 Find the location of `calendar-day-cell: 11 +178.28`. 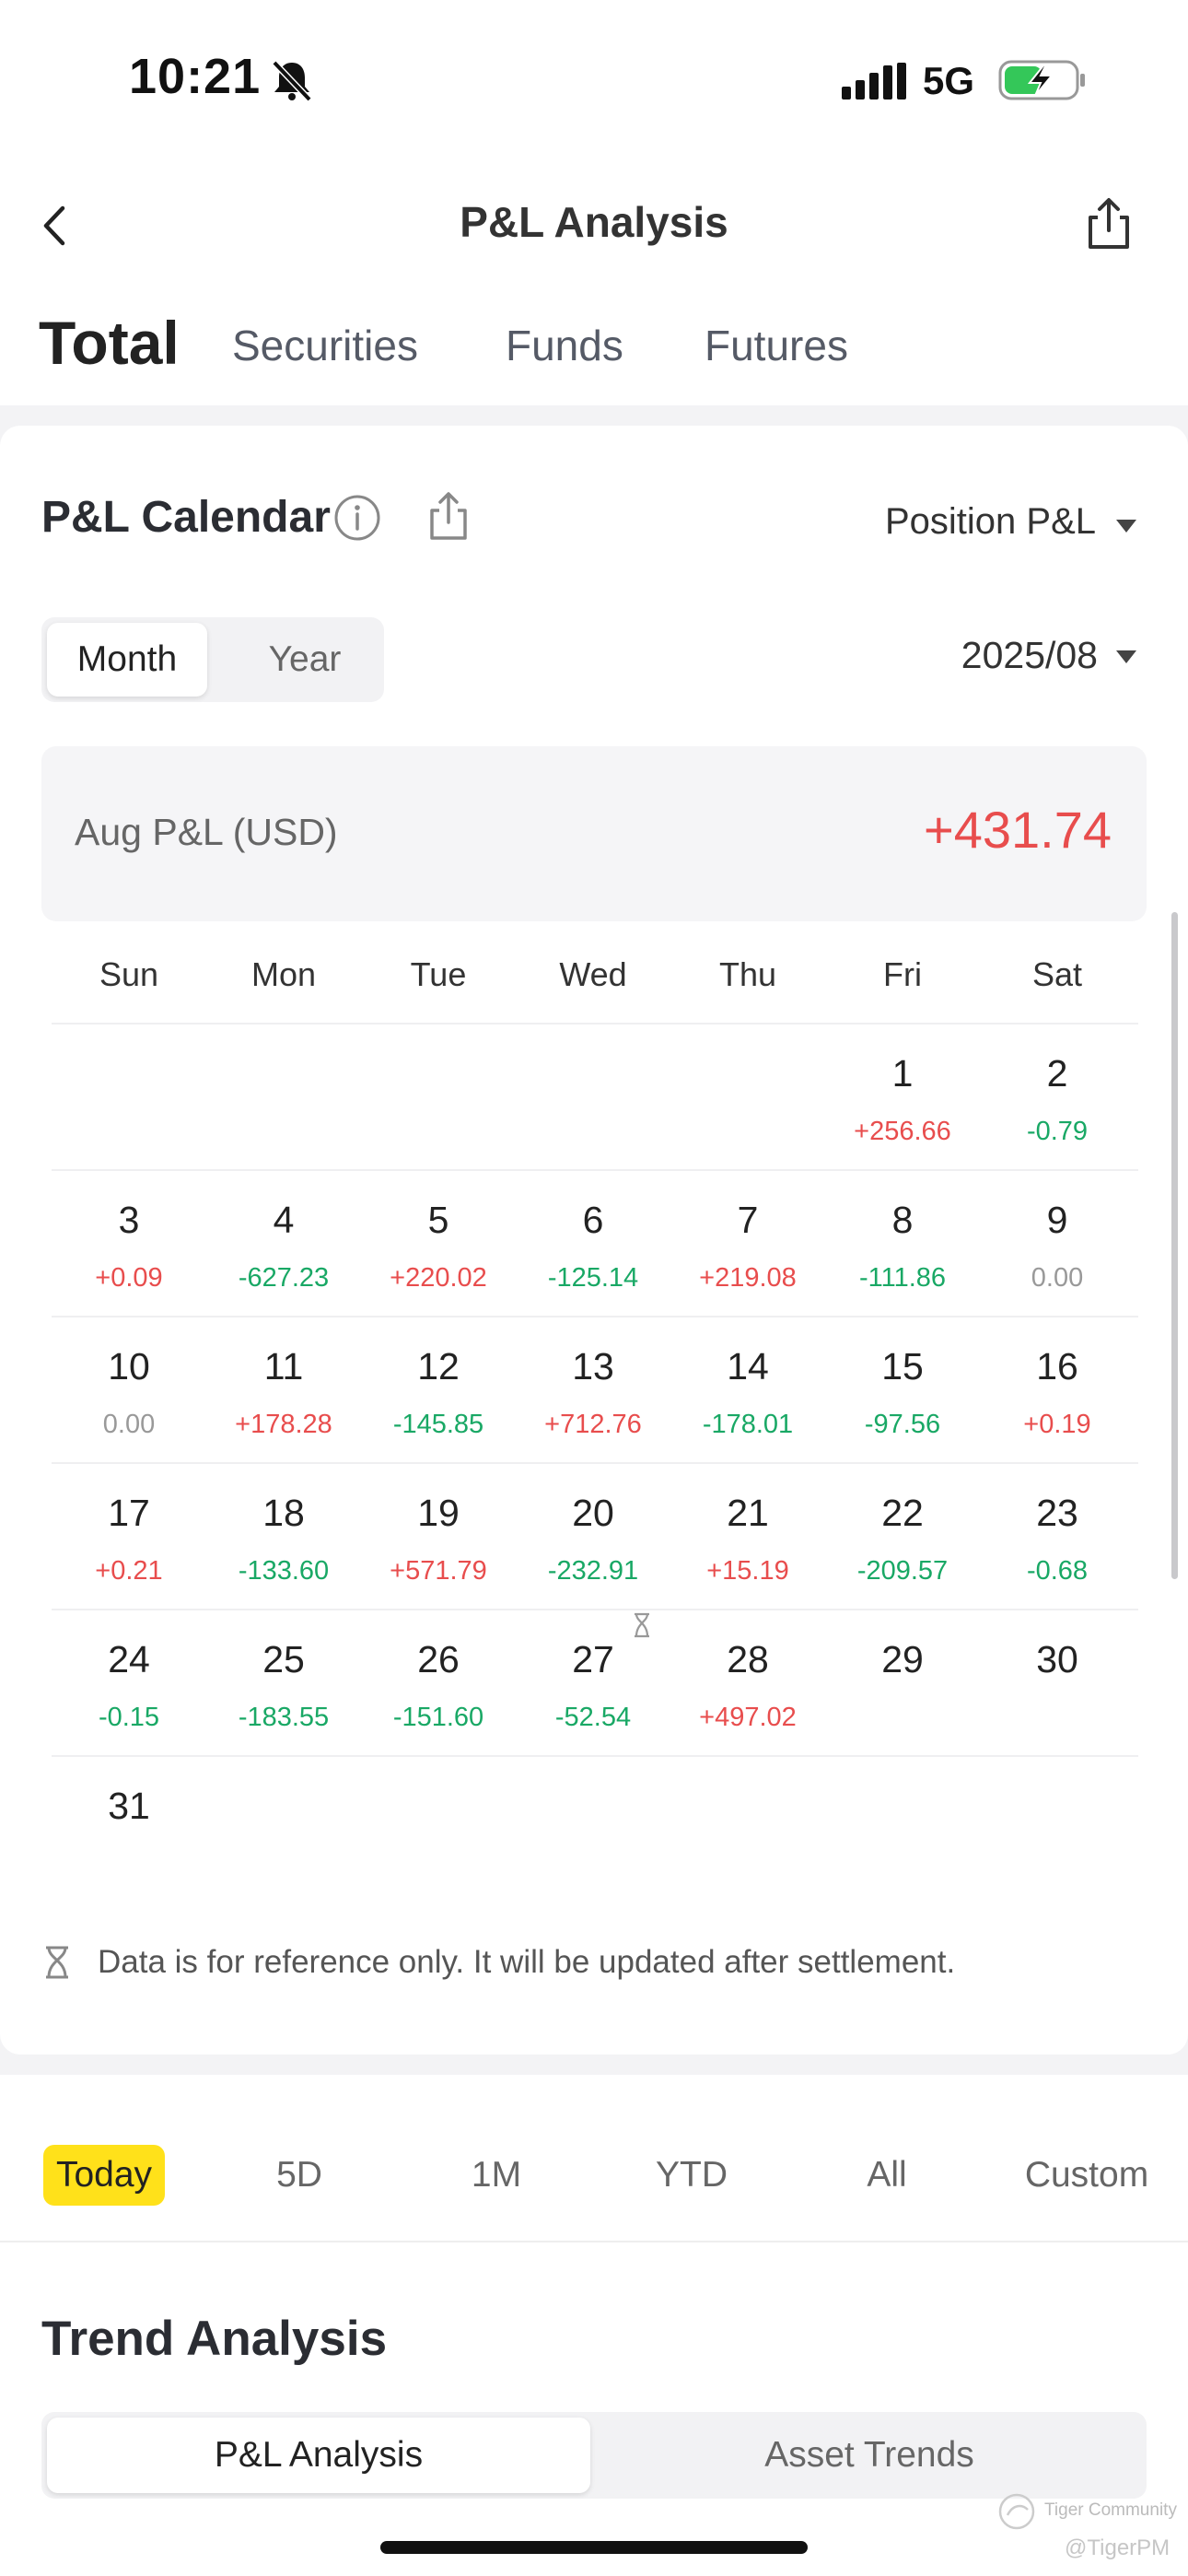

calendar-day-cell: 11 +178.28 is located at coordinates (283, 1390).